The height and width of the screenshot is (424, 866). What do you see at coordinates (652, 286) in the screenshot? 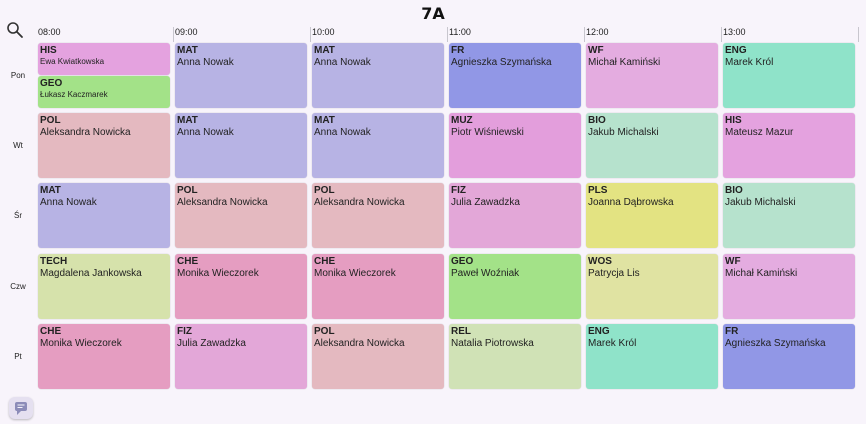
I see `lesson-cell: WOS Patrycja Lis` at bounding box center [652, 286].